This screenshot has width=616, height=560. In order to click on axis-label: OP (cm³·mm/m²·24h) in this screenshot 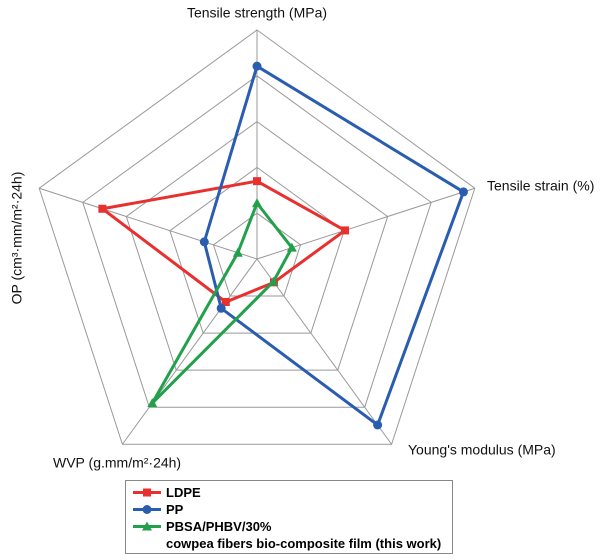, I will do `click(17, 238)`.